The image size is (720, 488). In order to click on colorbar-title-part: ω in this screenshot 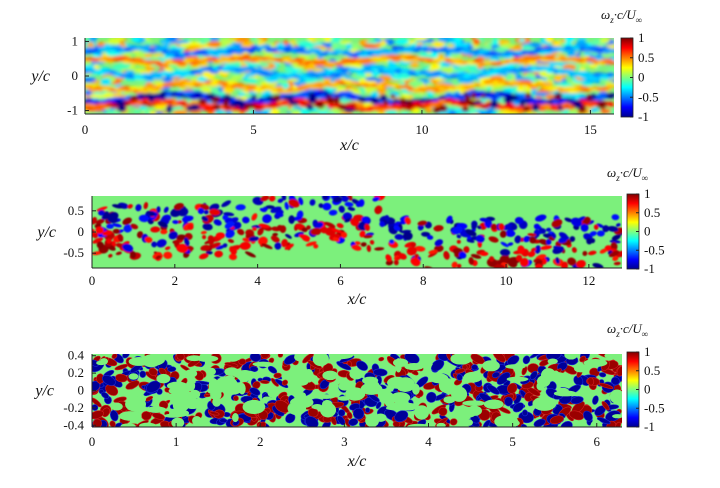, I will do `click(605, 14)`.